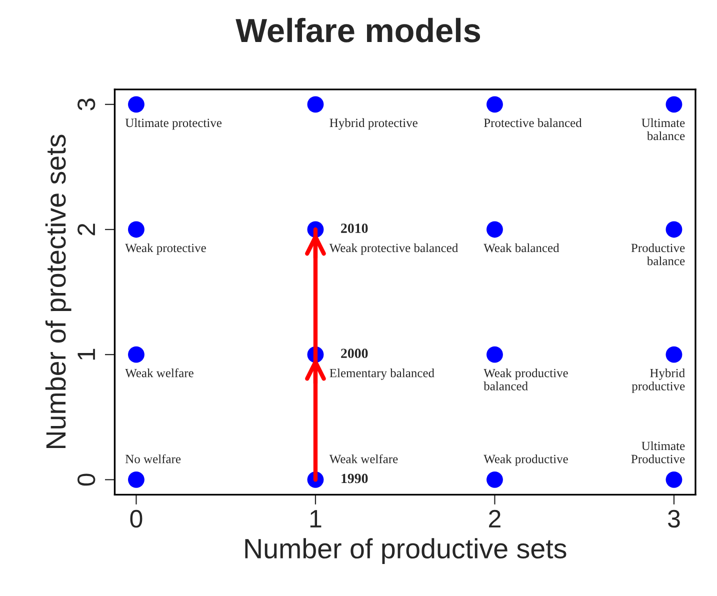 The width and height of the screenshot is (717, 596). Describe the element at coordinates (405, 551) in the screenshot. I see `x-axis-title: Number of productive sets` at that location.